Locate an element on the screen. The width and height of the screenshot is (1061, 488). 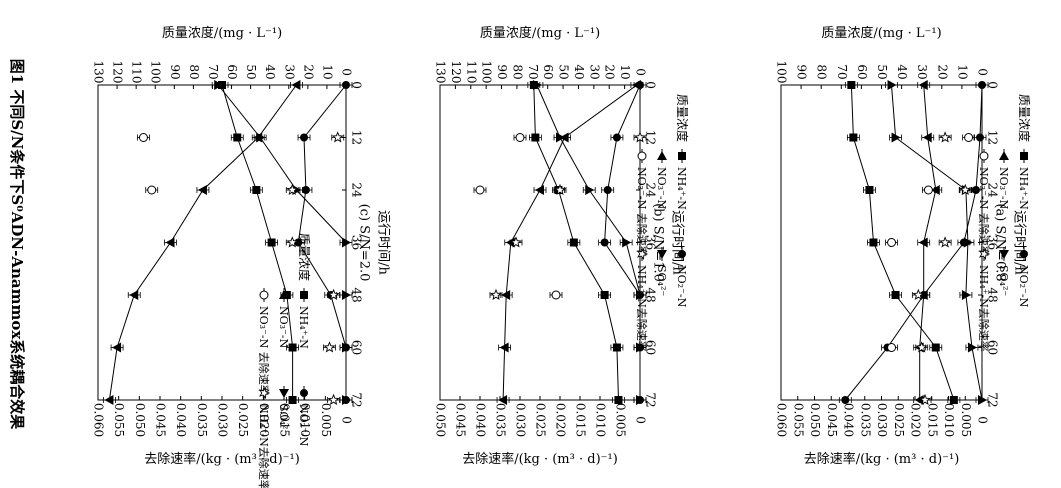
legend-entry: NH₄⁺-N is located at coordinates (303, 327).